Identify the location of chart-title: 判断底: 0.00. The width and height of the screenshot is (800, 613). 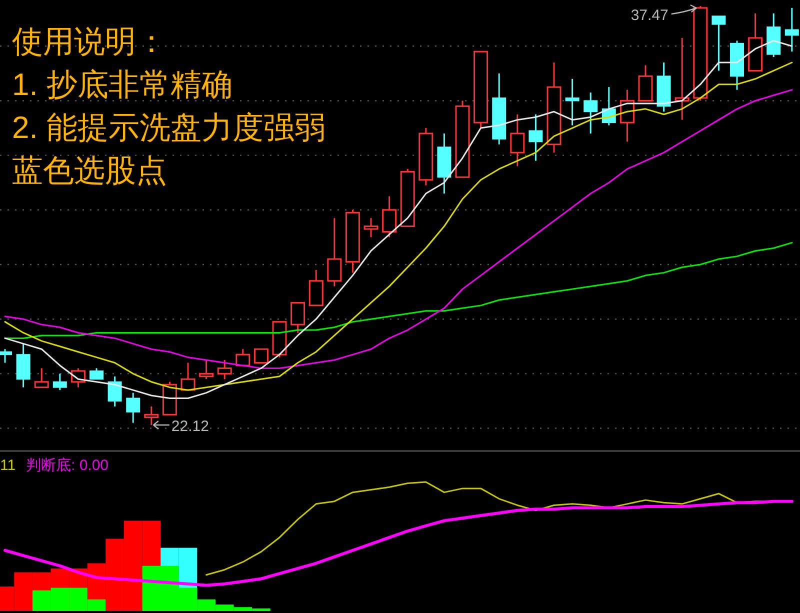
(67, 465).